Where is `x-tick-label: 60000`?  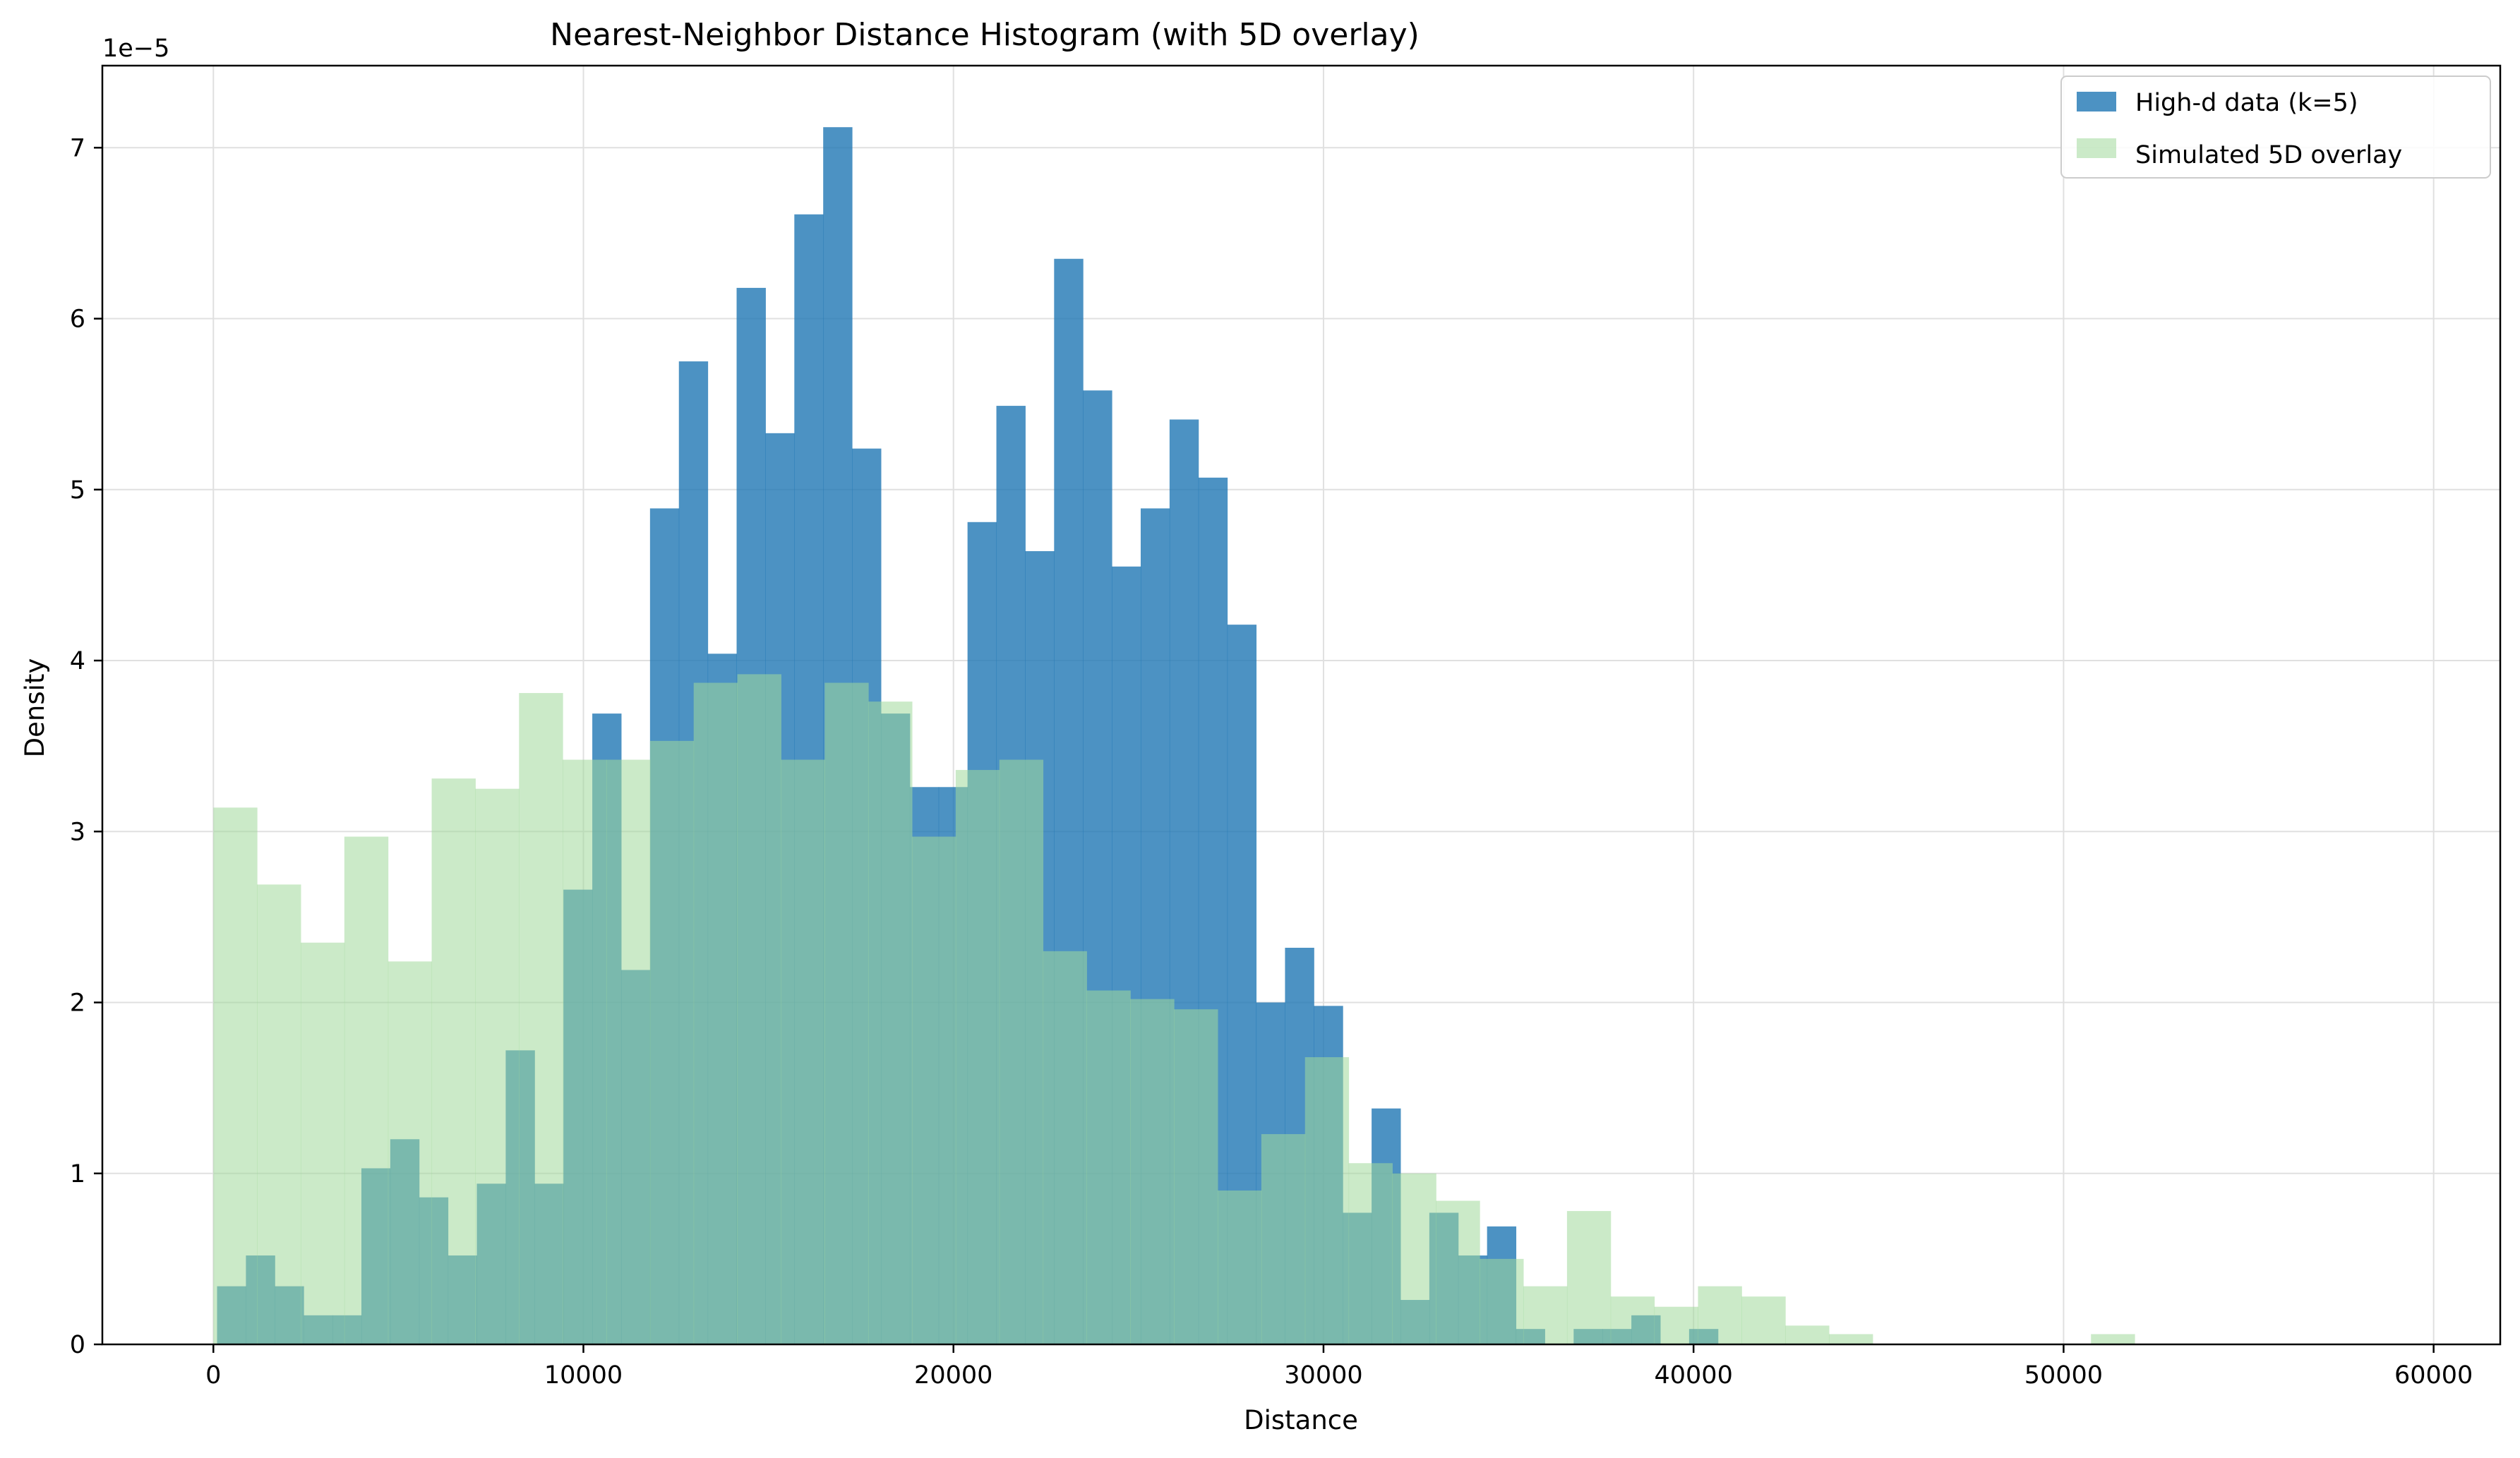
x-tick-label: 60000 is located at coordinates (2434, 1375).